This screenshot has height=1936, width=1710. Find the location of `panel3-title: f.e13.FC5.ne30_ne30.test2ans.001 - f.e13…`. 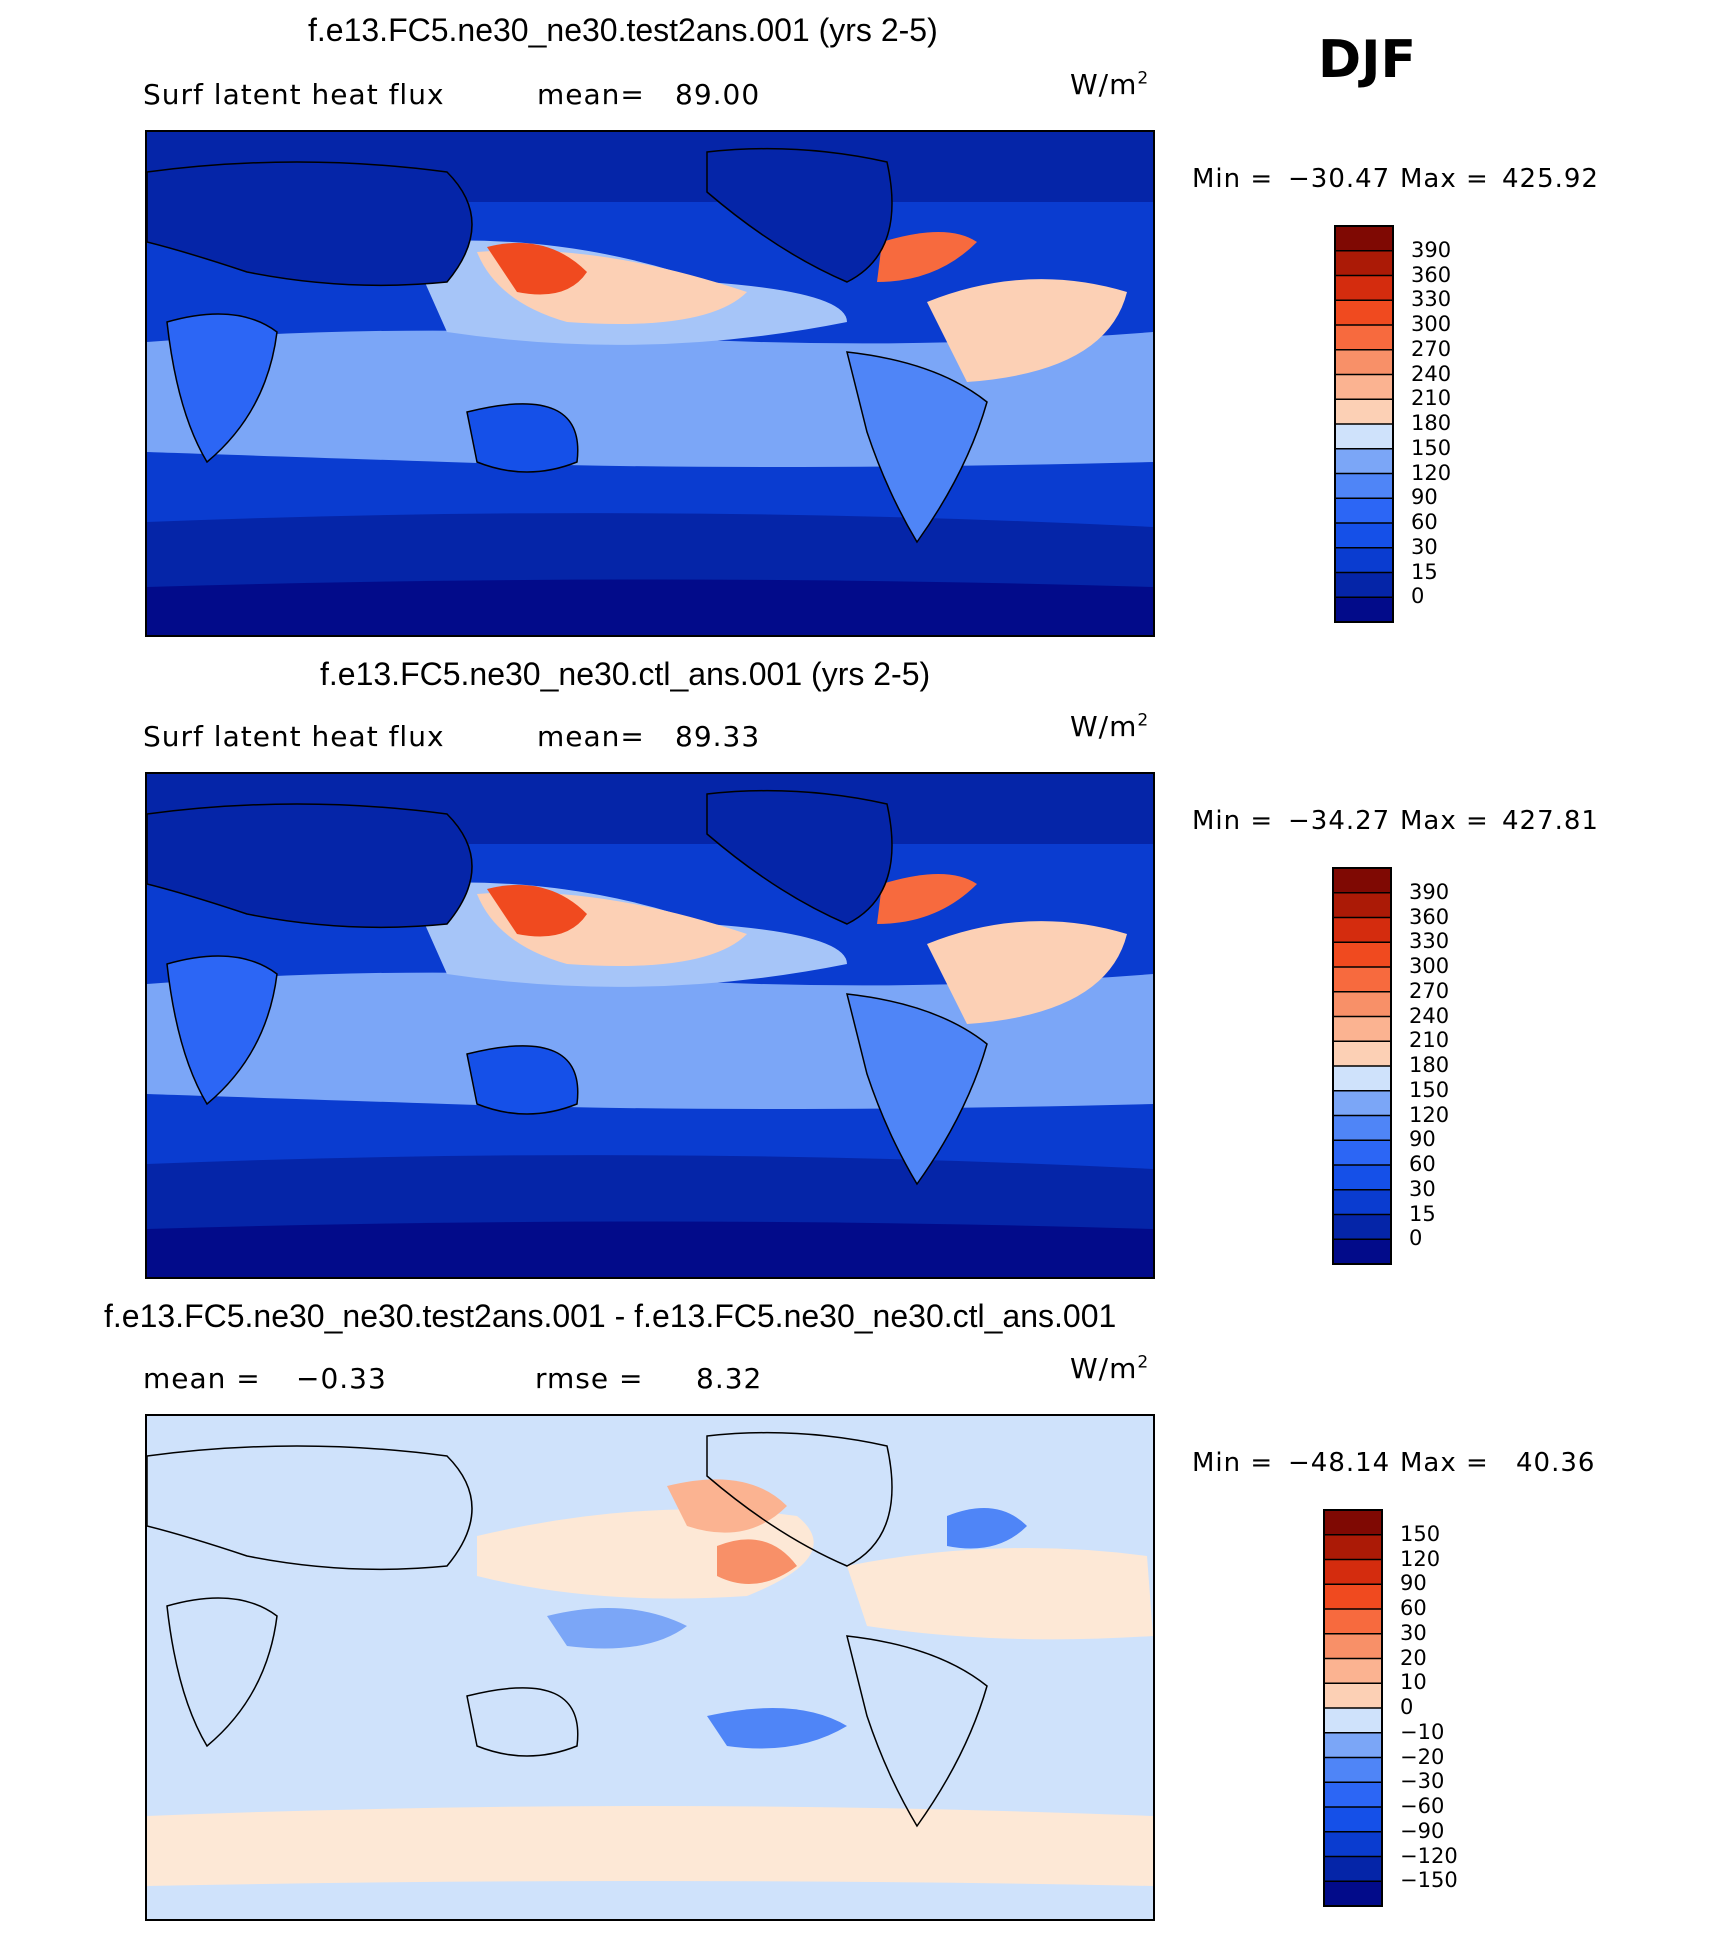

panel3-title: f.e13.FC5.ne30_ne30.test2ans.001 - f.e13… is located at coordinates (610, 1316).